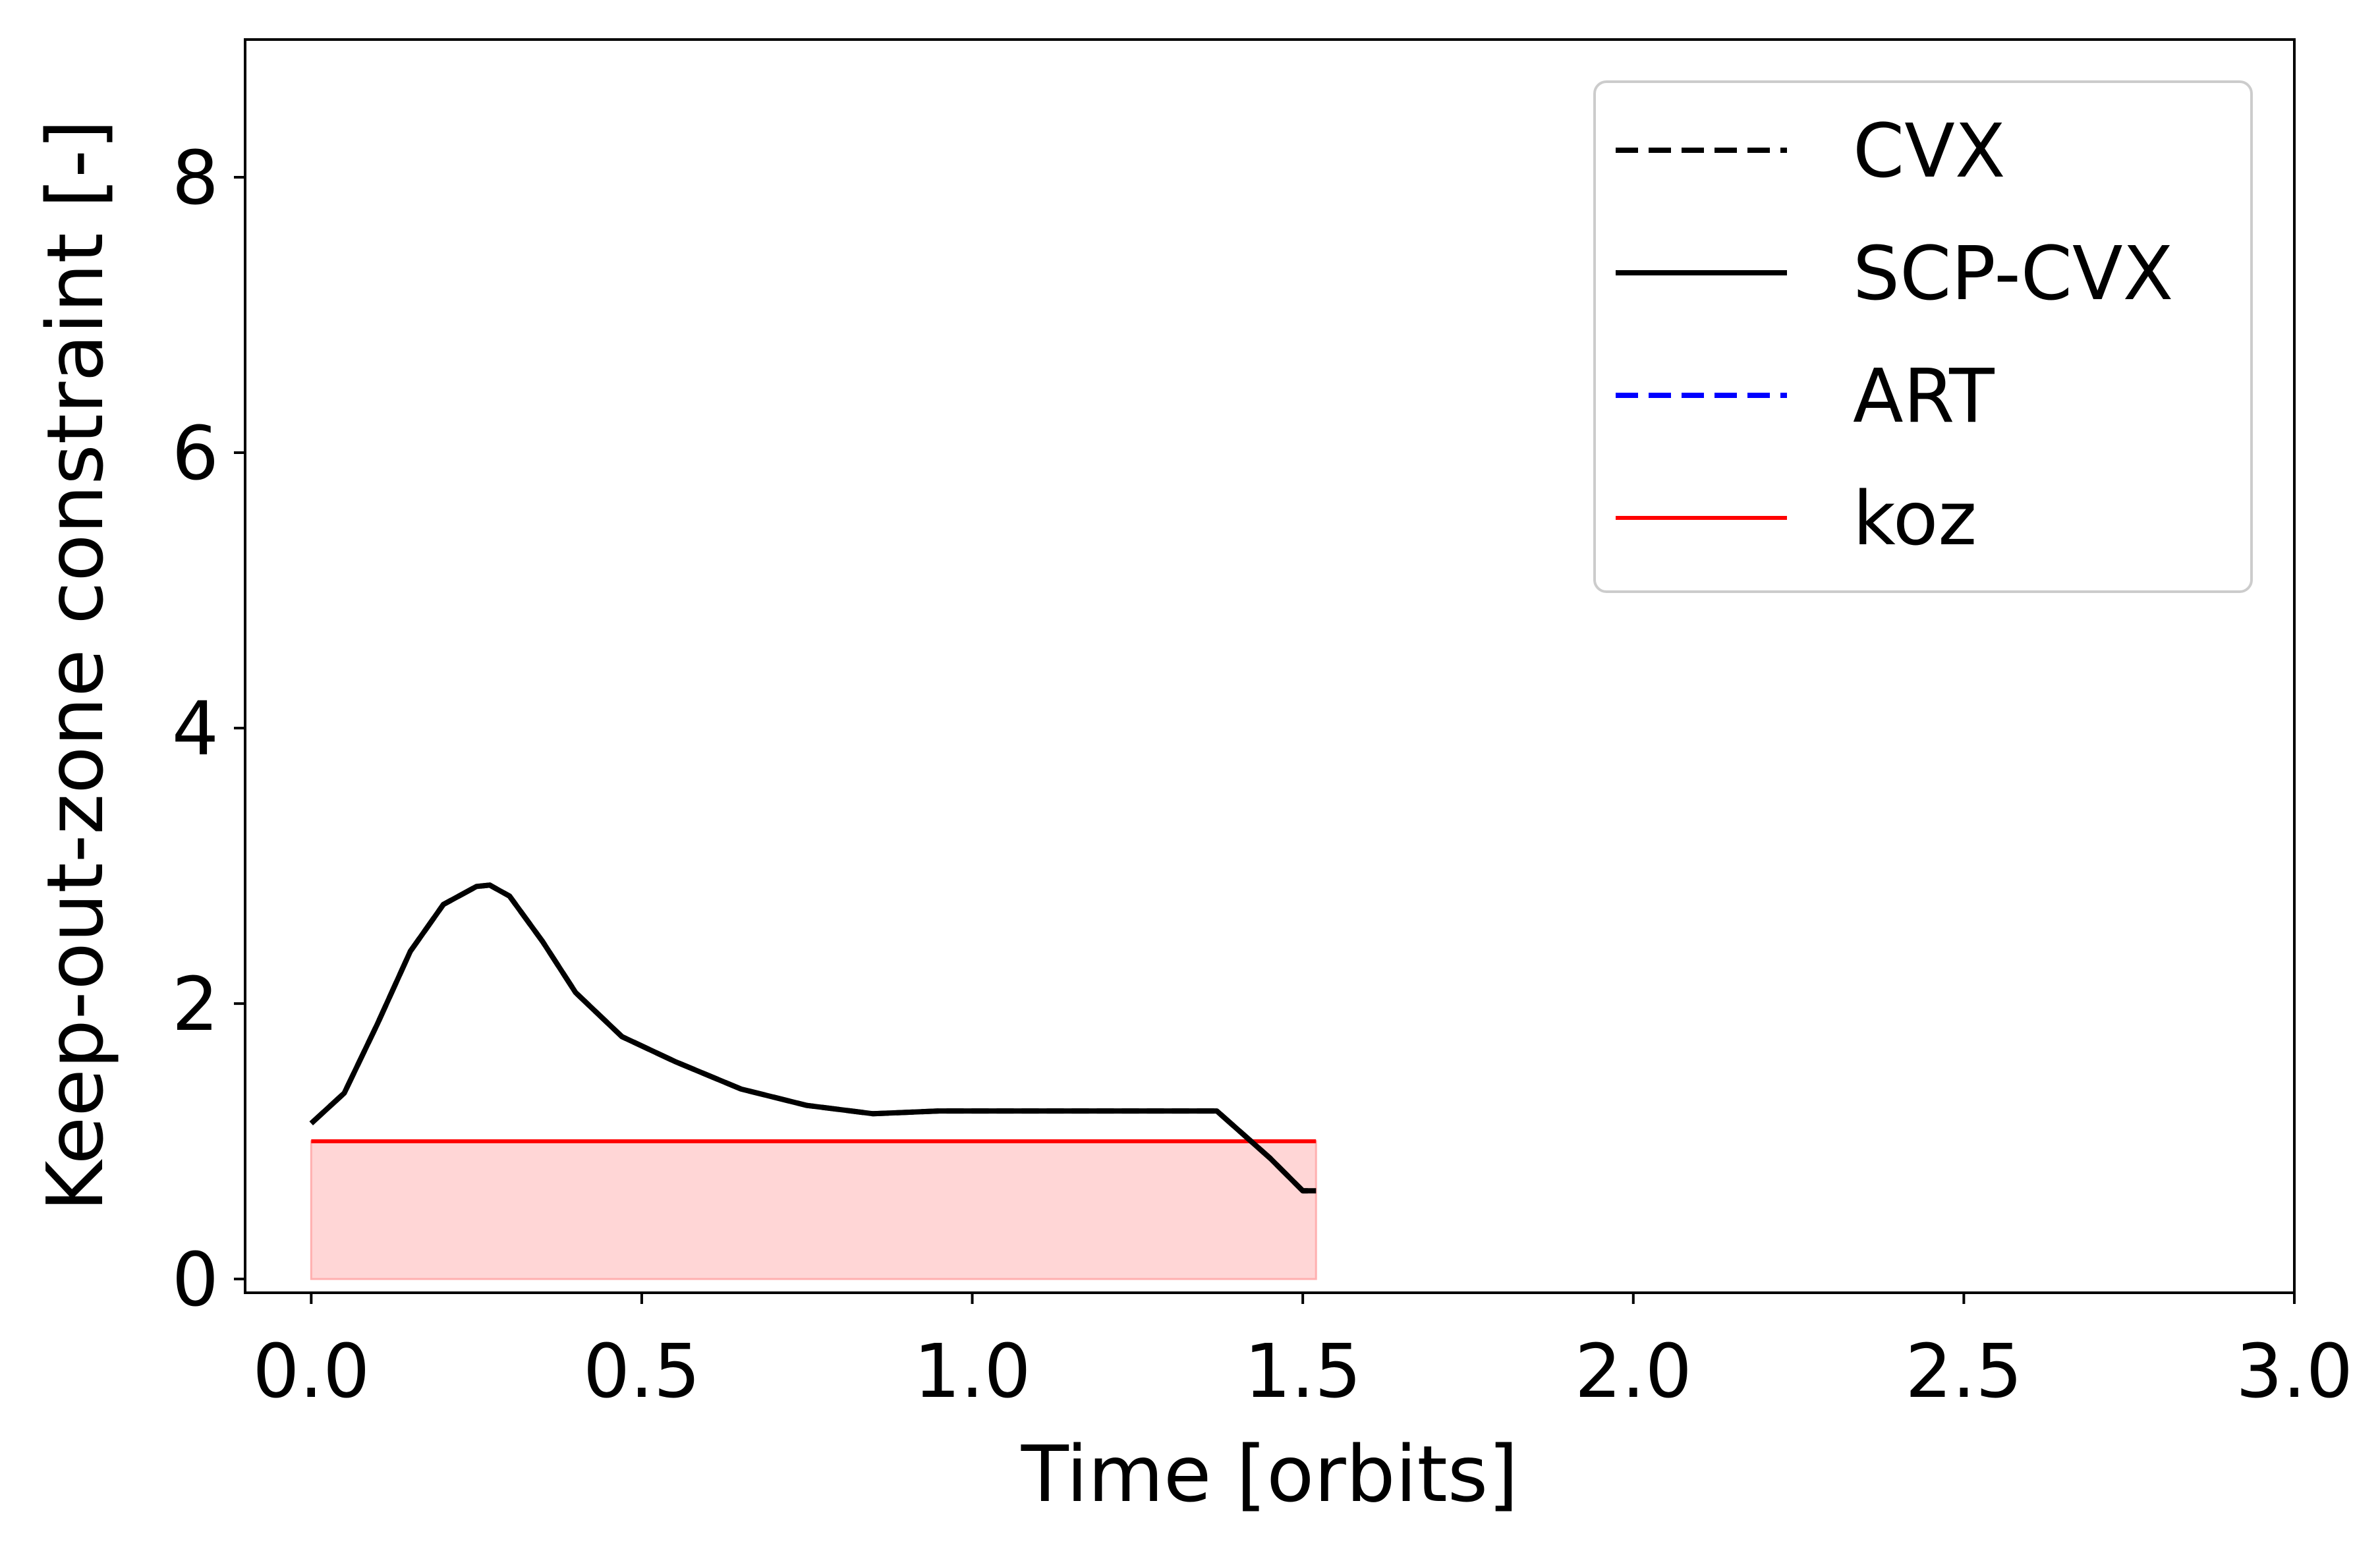  Describe the element at coordinates (1963, 1372) in the screenshot. I see `x-tick-label: 2.5` at that location.